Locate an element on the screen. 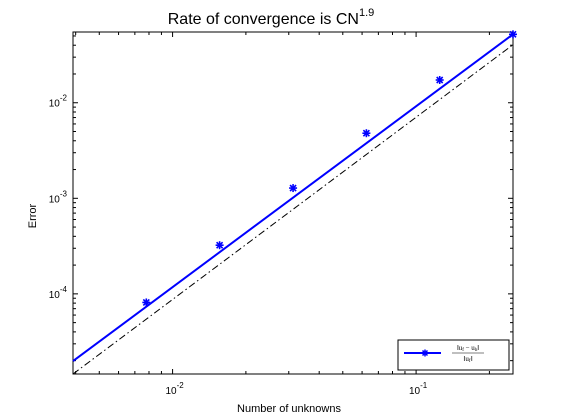  y-tick-label: 10⁻³ is located at coordinates (58, 197).